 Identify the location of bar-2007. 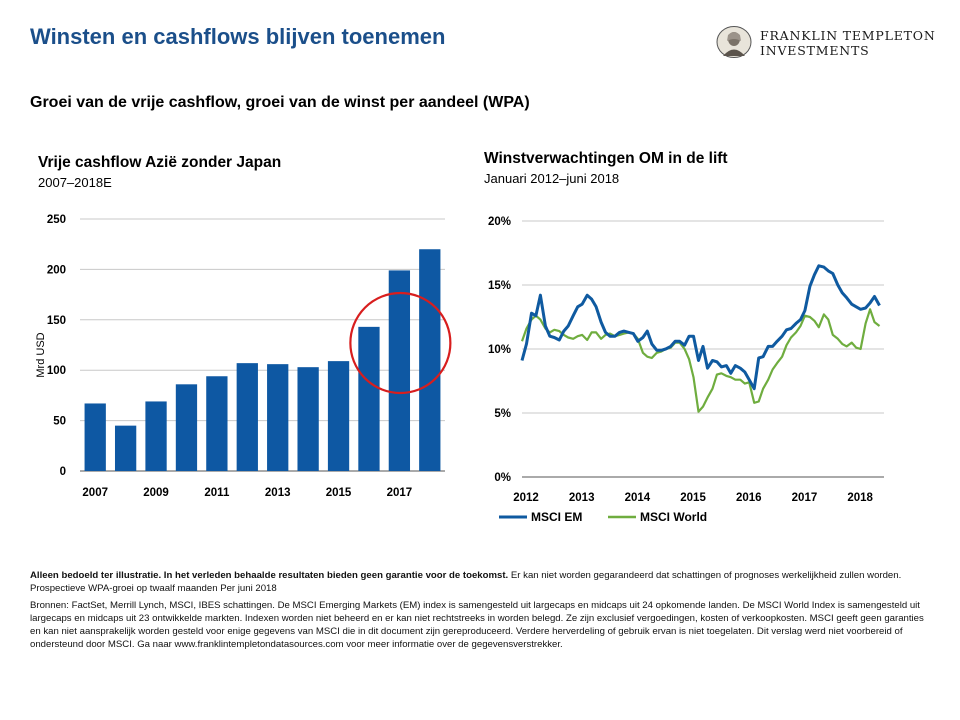
(95, 437).